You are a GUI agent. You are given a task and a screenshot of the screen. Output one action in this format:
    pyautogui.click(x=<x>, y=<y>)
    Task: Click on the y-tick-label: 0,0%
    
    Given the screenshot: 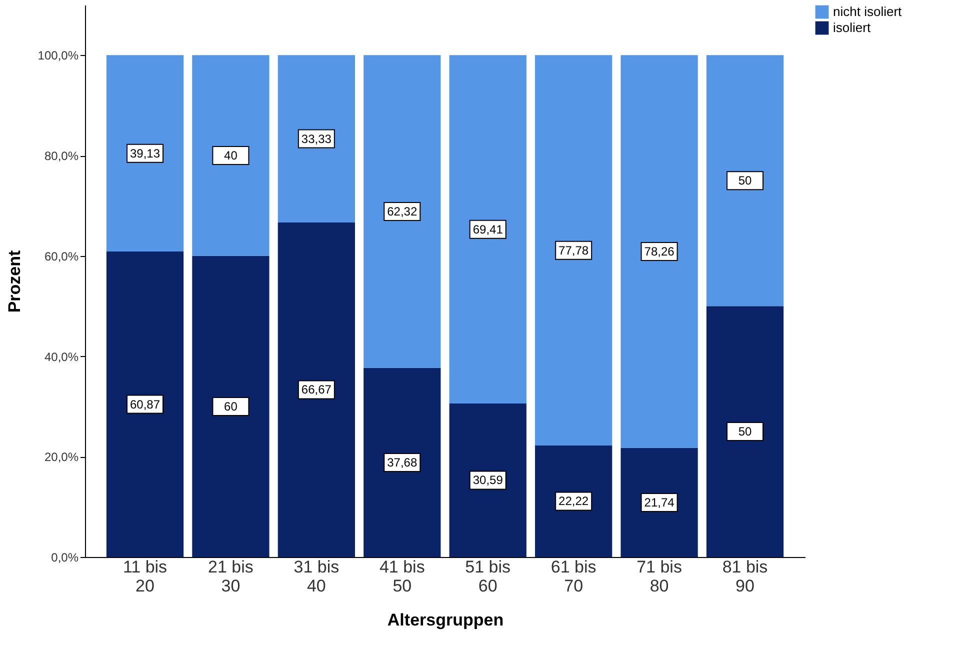 What is the action you would take?
    pyautogui.click(x=65, y=557)
    